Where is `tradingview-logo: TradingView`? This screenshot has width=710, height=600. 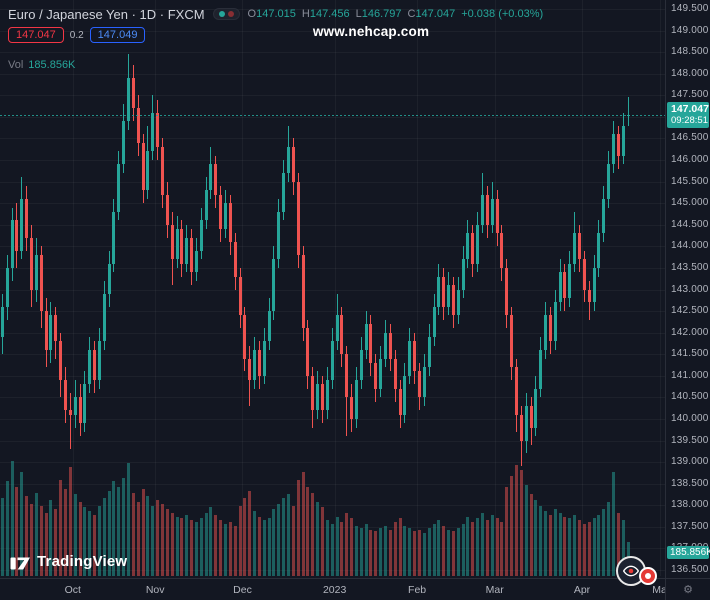
tradingview-logo: TradingView is located at coordinates (68, 561).